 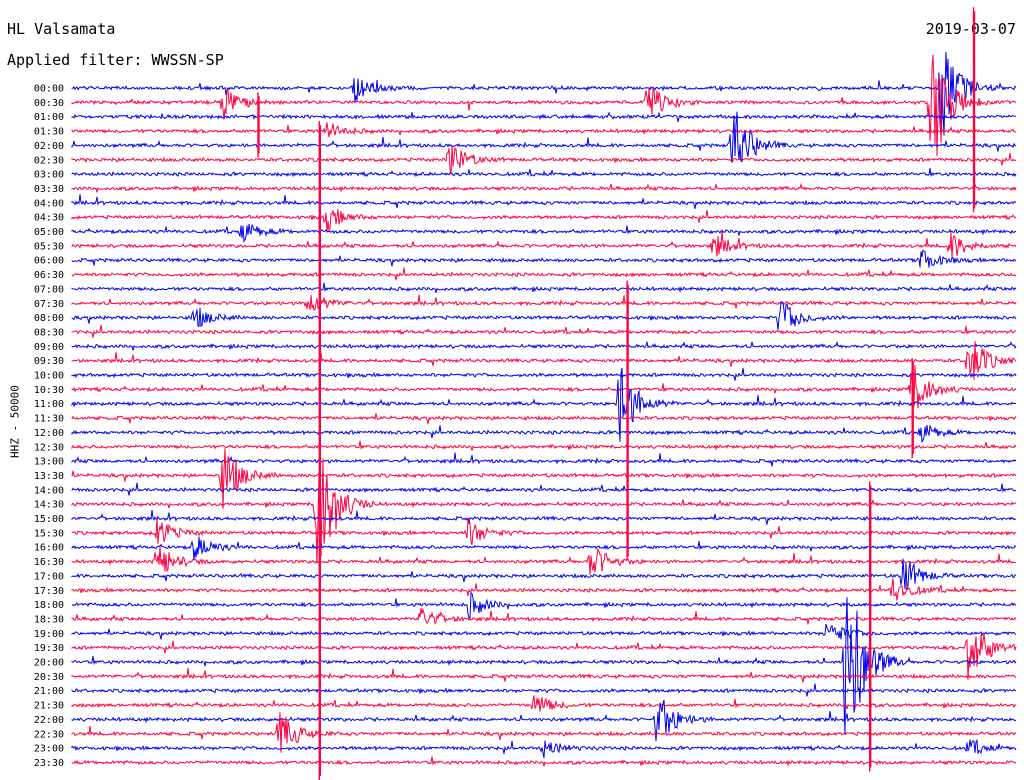 What do you see at coordinates (49, 175) in the screenshot?
I see `row-time-label: 03:00` at bounding box center [49, 175].